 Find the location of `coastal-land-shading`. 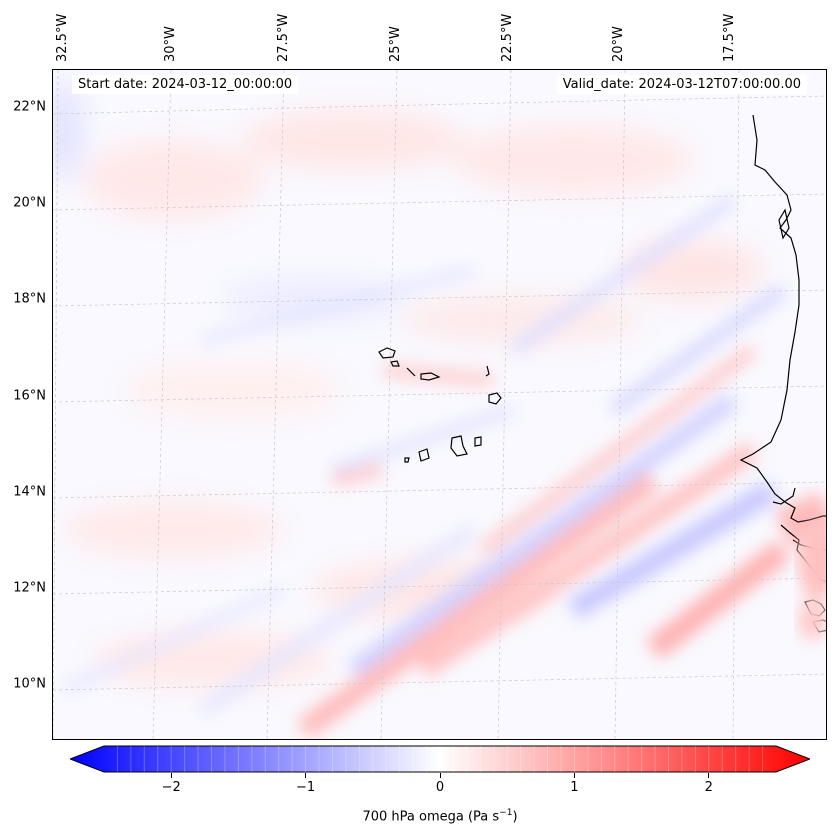

coastal-land-shading is located at coordinates (812, 580).